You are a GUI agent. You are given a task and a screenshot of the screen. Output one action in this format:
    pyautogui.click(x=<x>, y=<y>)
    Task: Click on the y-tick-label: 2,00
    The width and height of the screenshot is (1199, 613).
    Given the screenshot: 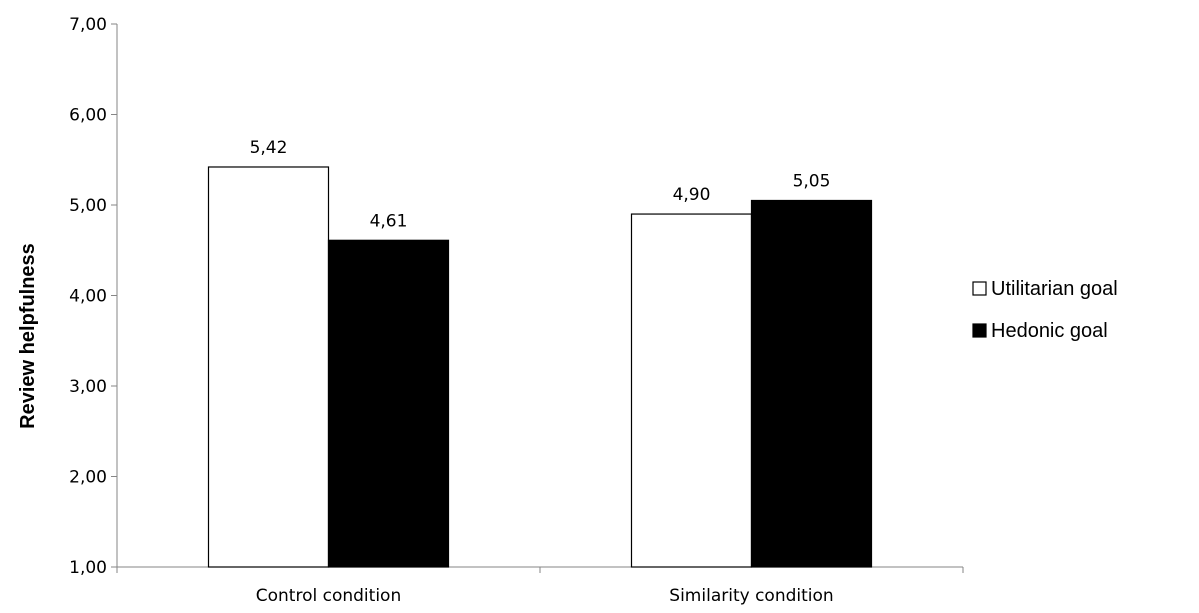 What is the action you would take?
    pyautogui.click(x=88, y=478)
    